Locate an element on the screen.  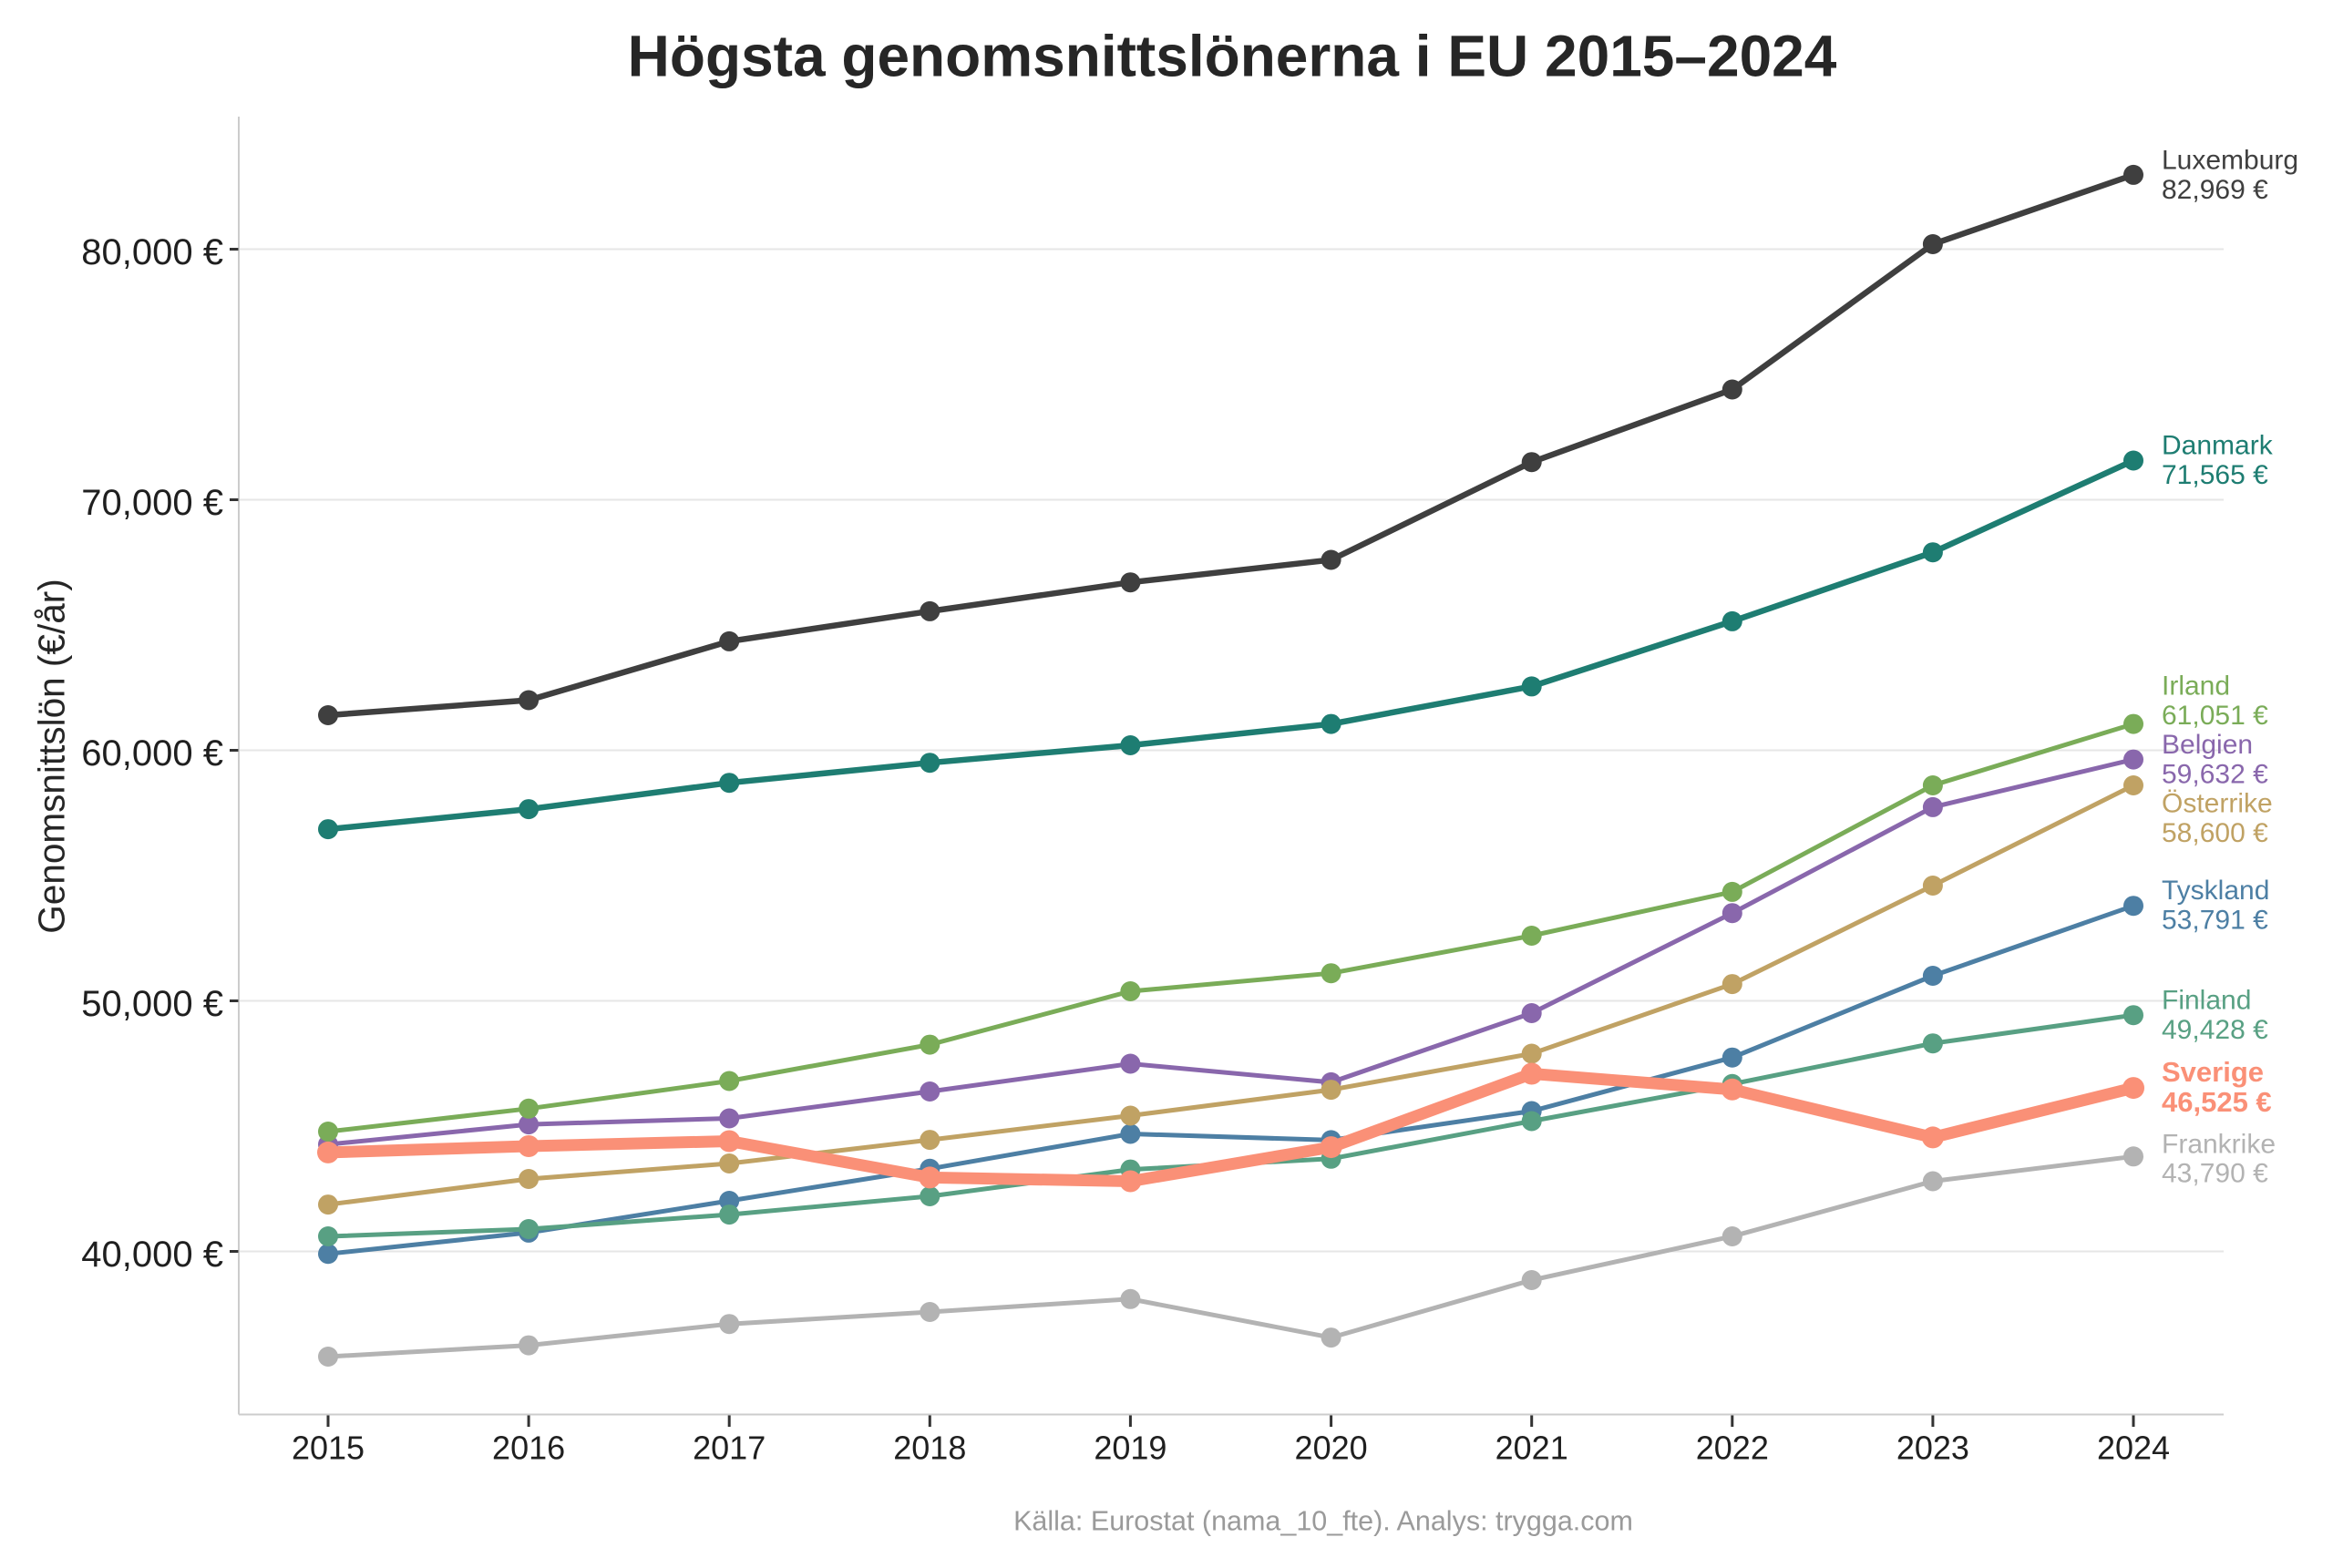
svg-text: 40,000 € is located at coordinates (152, 1255).